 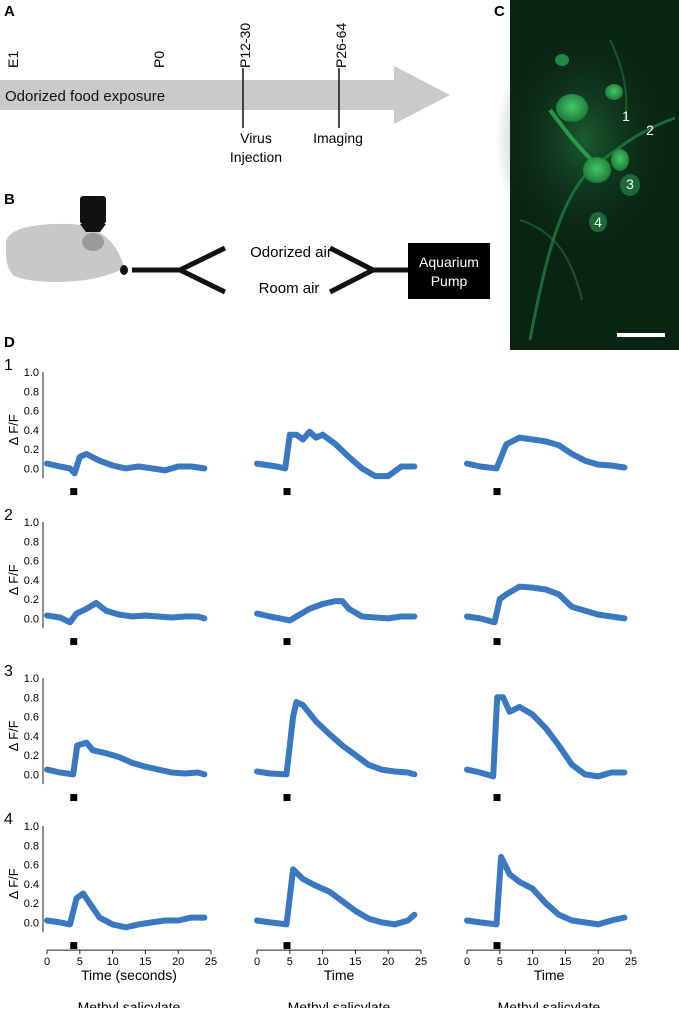 What do you see at coordinates (9, 199) in the screenshot?
I see `panel-label-b: B` at bounding box center [9, 199].